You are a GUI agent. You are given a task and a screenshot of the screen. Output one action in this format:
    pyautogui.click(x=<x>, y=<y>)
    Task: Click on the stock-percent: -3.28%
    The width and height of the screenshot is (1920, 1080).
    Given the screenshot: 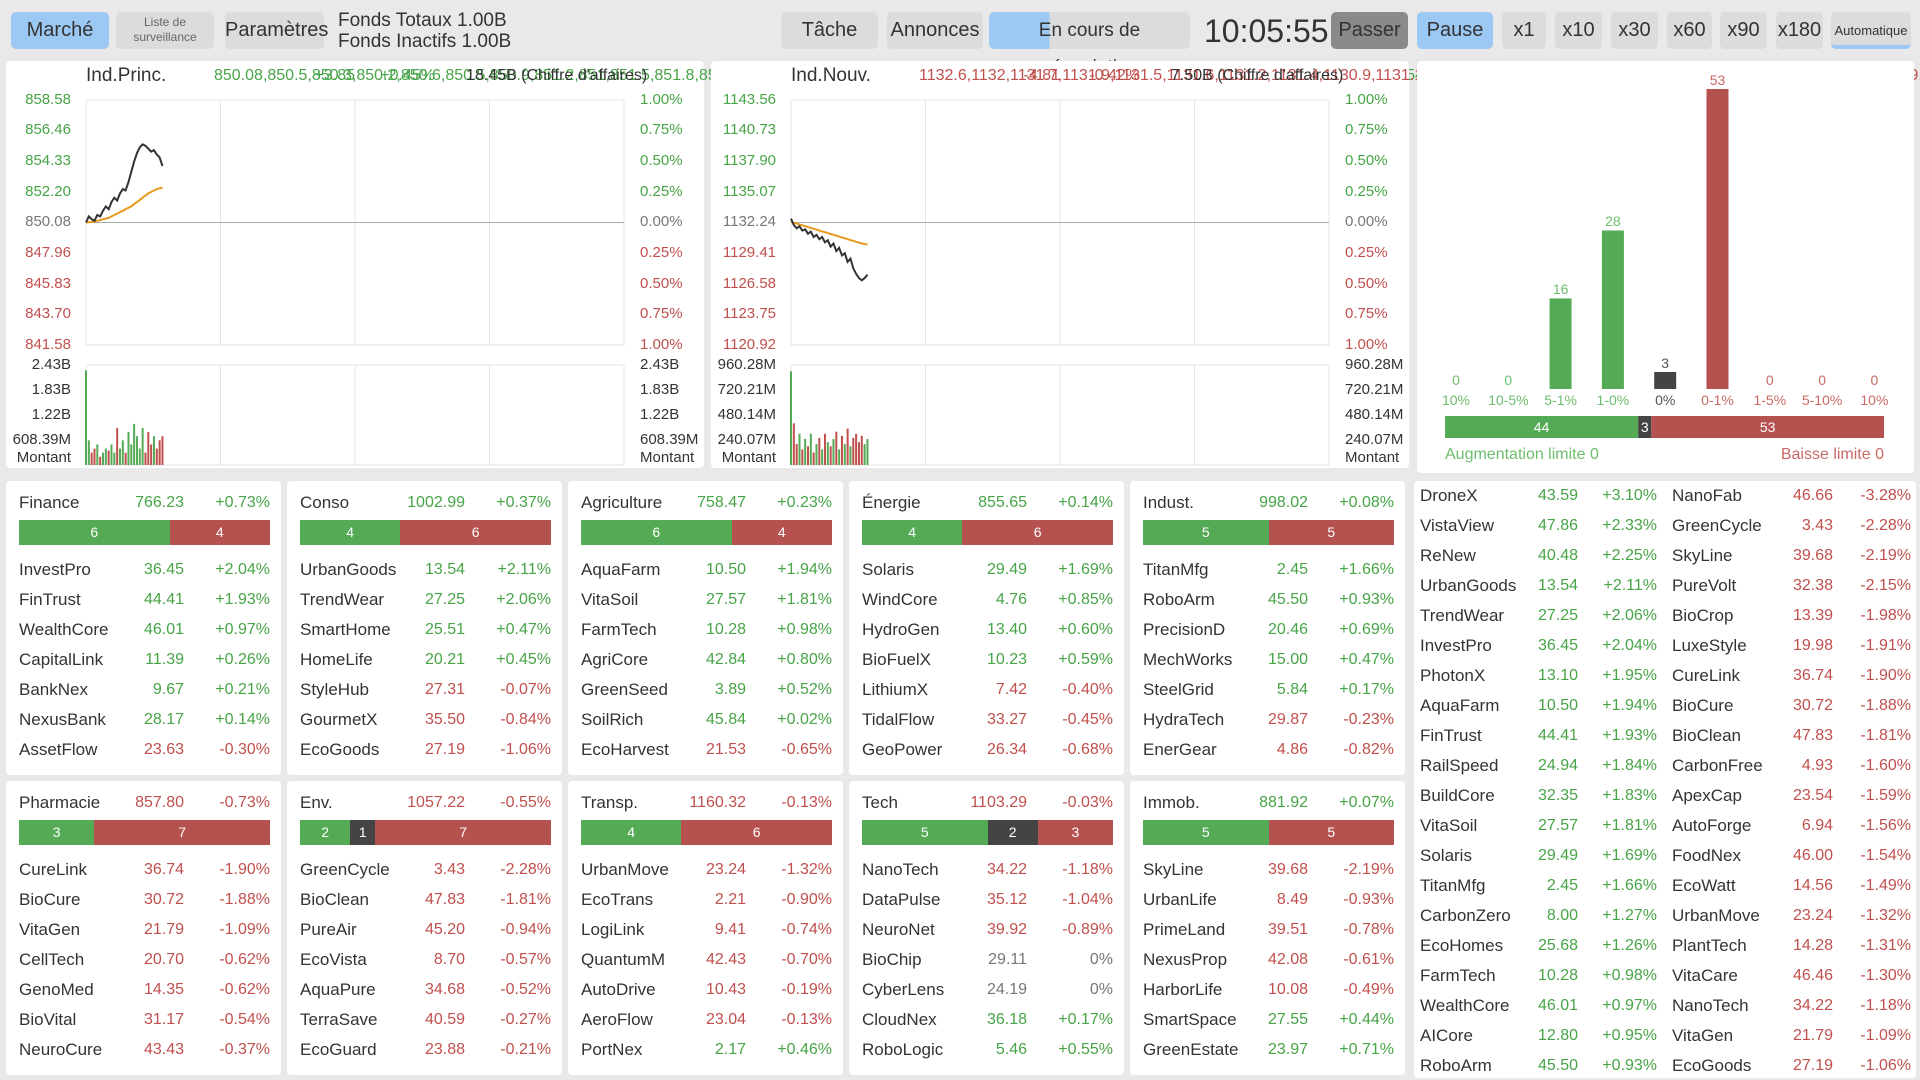 What is the action you would take?
    pyautogui.click(x=1885, y=495)
    